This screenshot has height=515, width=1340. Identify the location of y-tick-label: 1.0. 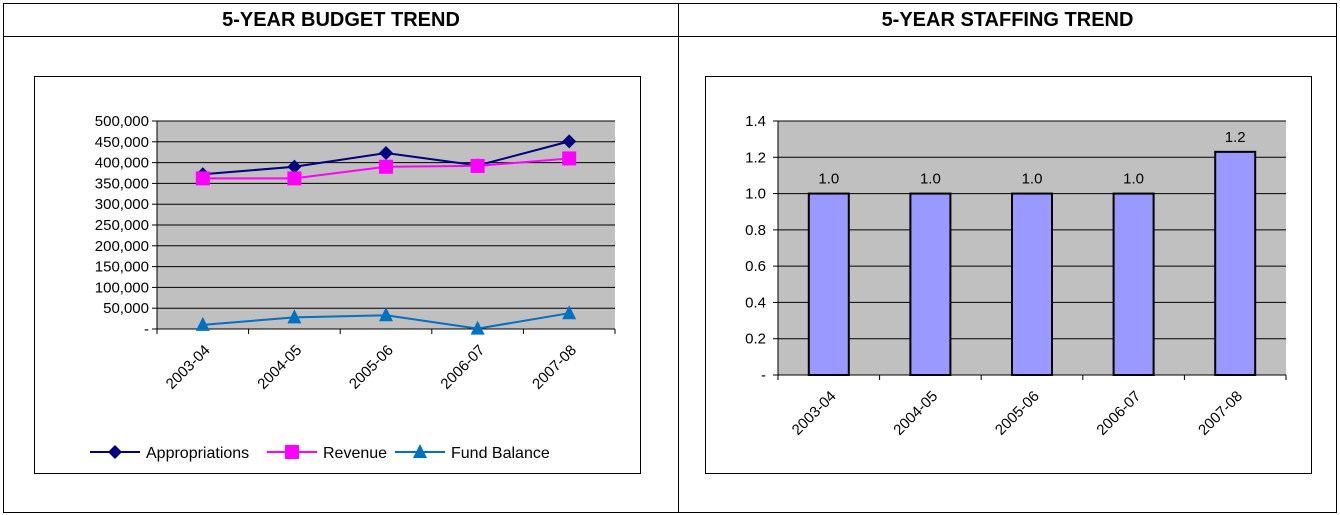
(755, 194).